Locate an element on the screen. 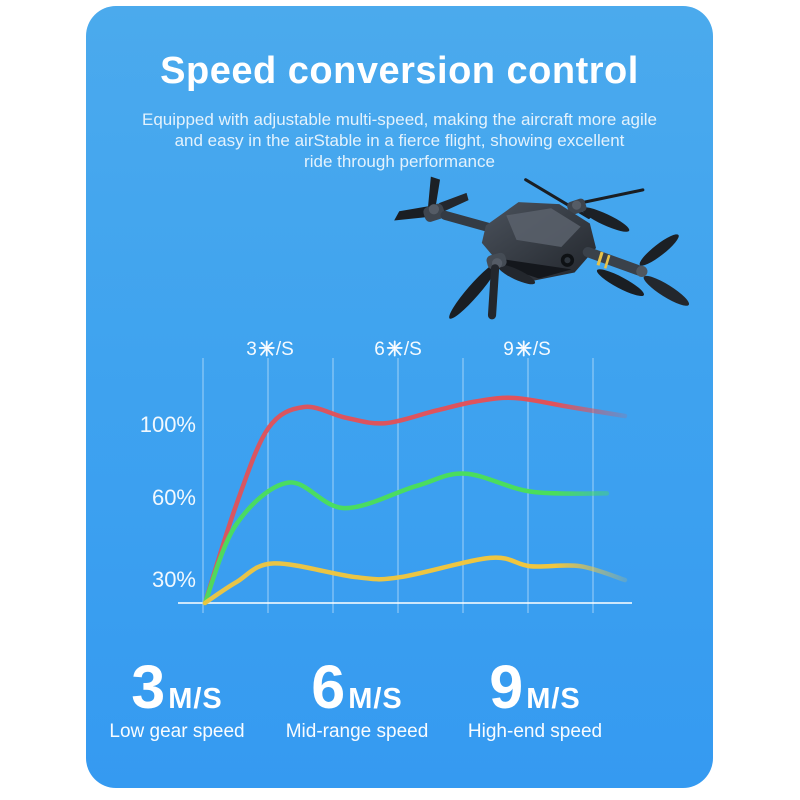  speed-col-mid: 6 M/S Mid-range speed is located at coordinates (357, 700).